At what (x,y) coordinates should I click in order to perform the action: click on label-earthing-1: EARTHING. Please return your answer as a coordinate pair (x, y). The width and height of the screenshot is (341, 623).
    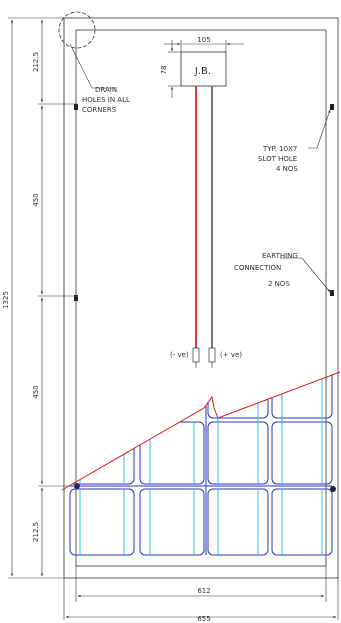
    Looking at the image, I should click on (280, 256).